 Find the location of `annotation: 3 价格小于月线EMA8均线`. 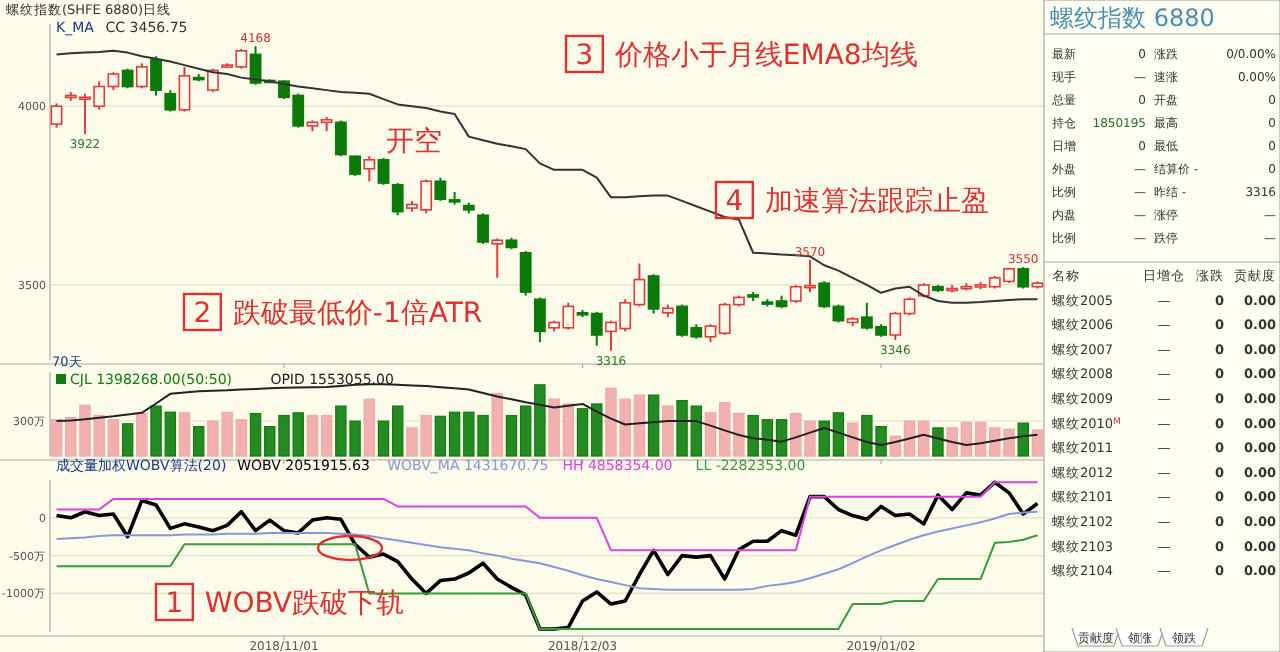

annotation: 3 价格小于月线EMA8均线 is located at coordinates (746, 56).